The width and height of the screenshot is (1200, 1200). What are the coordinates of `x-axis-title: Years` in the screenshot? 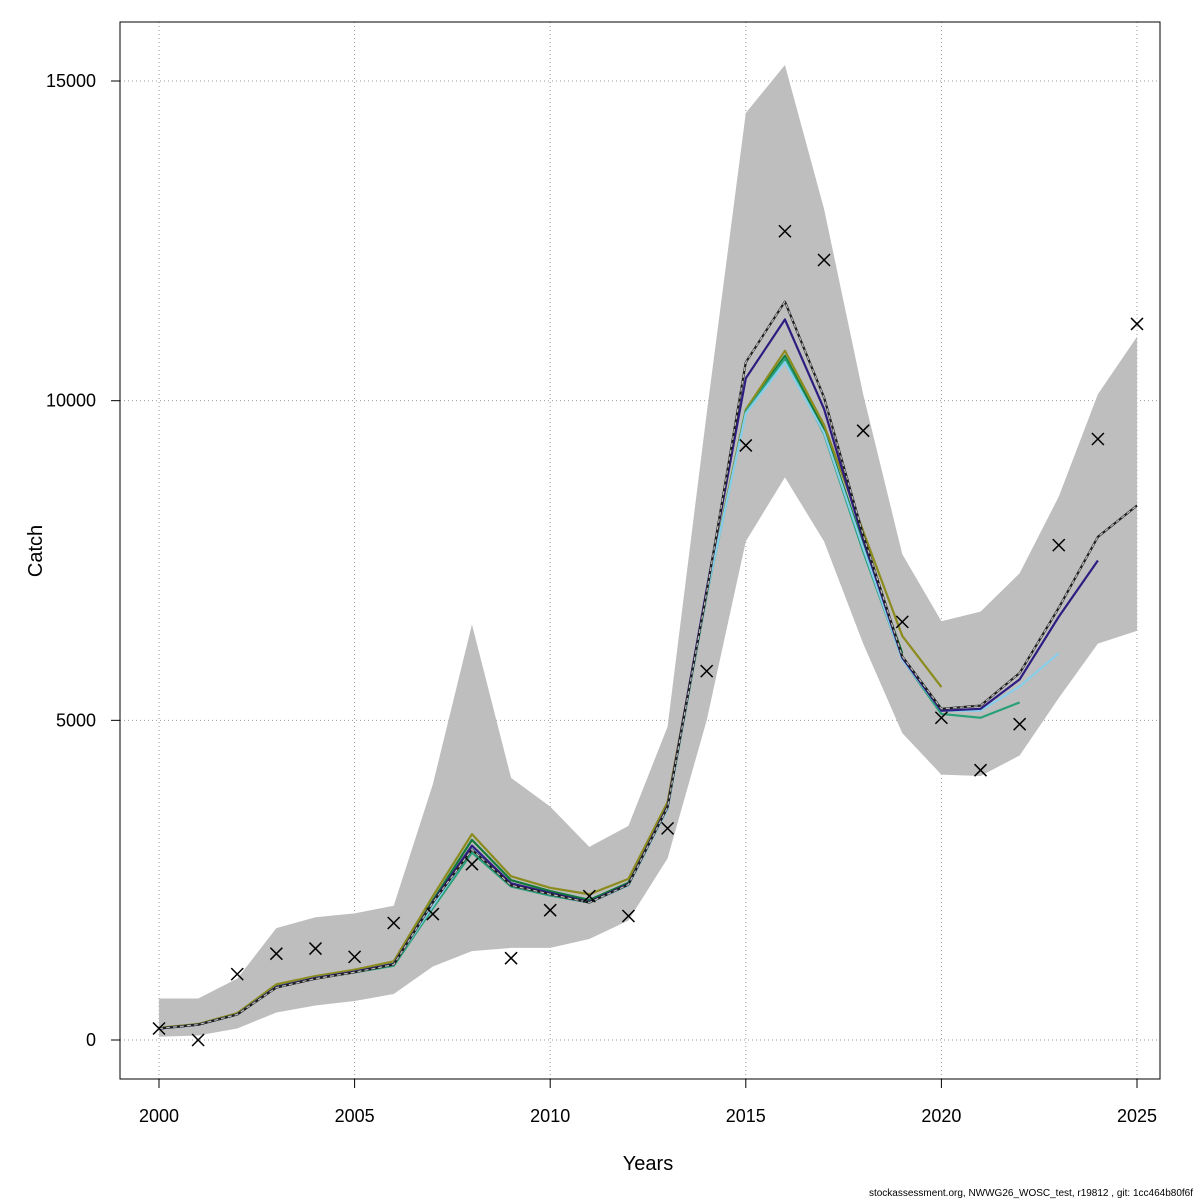 It's located at (648, 1164).